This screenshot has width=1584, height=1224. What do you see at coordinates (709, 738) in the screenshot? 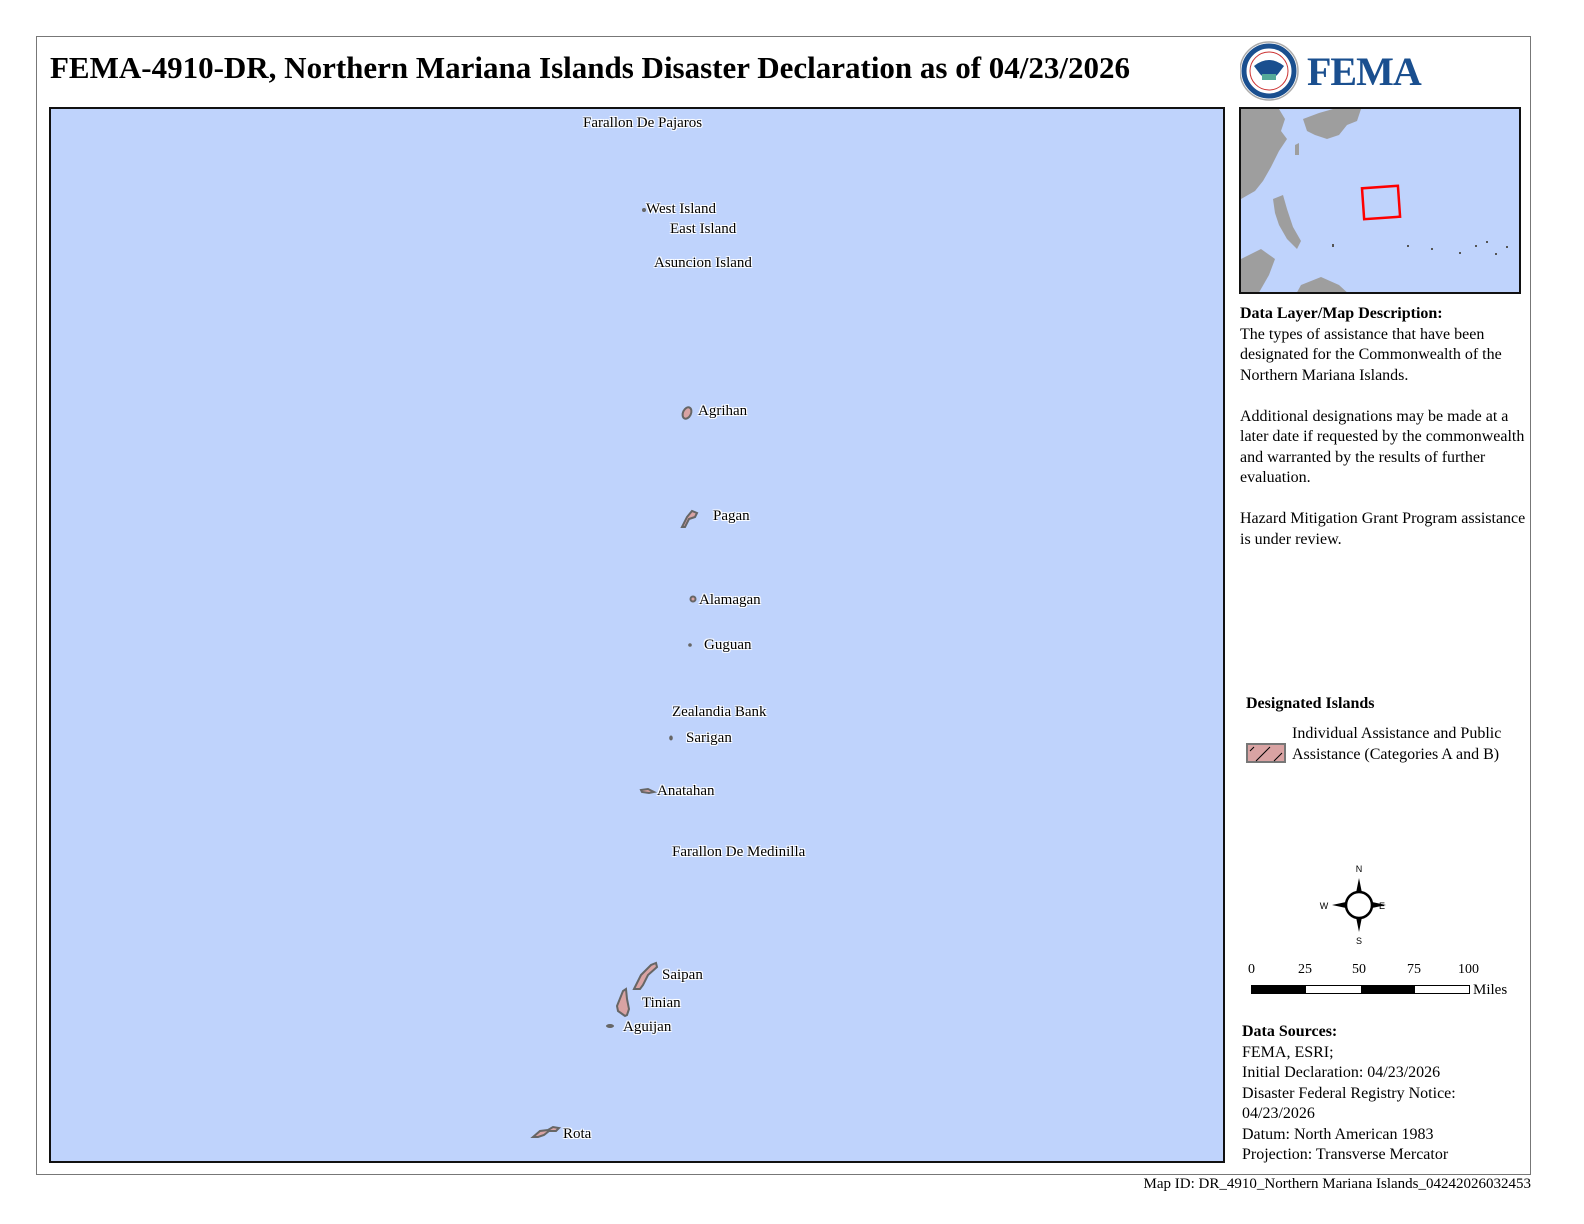
I see `island-label: Sarigan` at bounding box center [709, 738].